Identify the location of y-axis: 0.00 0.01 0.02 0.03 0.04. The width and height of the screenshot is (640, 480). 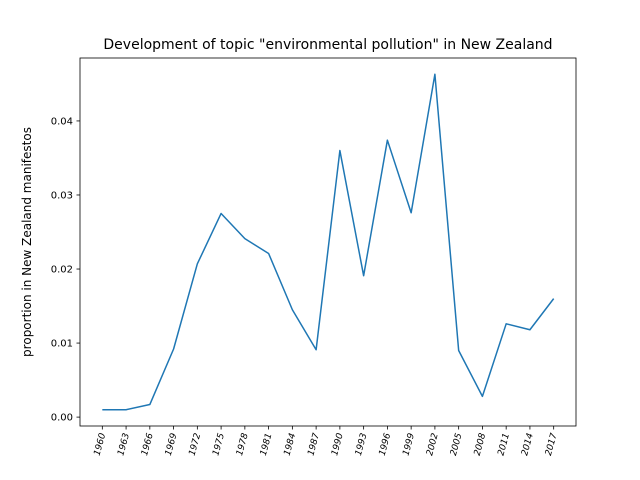
(65, 270).